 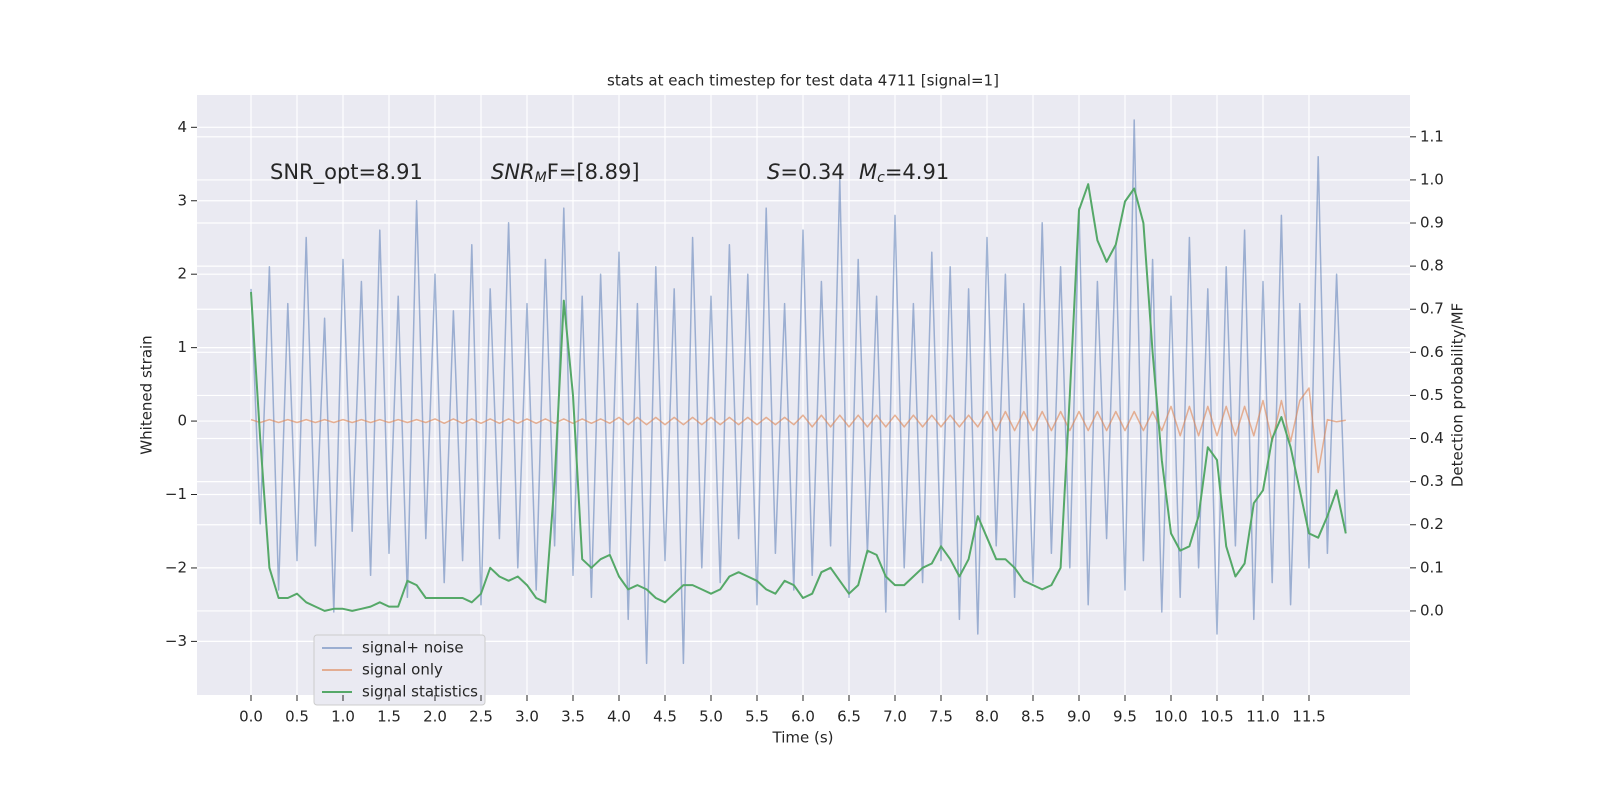 I want to click on y2-tick-label: 0.8, so click(x=1432, y=266).